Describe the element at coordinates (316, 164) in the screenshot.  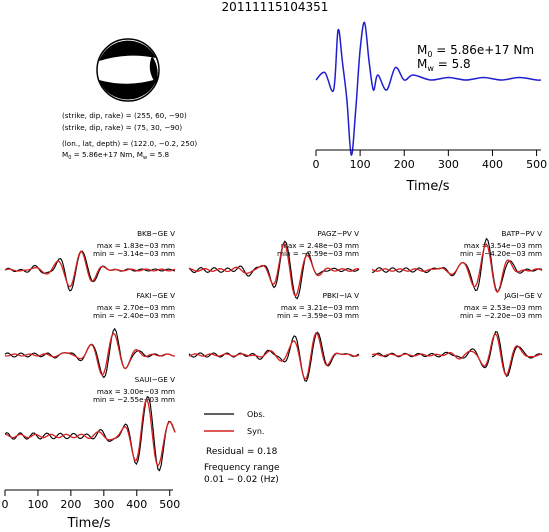
I see `stf-x-tick-label: 0` at that location.